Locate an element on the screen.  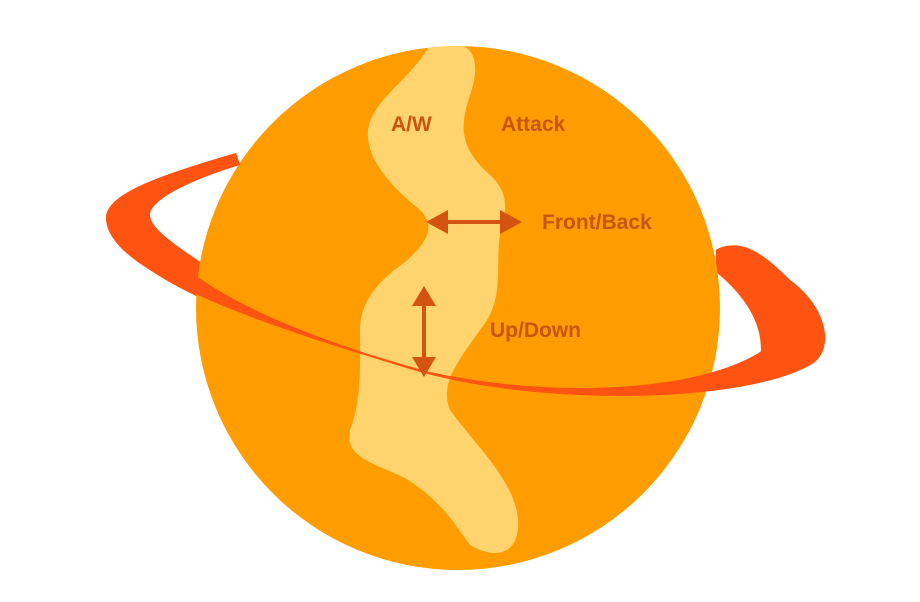
front-back-arrow-icon is located at coordinates (474, 222).